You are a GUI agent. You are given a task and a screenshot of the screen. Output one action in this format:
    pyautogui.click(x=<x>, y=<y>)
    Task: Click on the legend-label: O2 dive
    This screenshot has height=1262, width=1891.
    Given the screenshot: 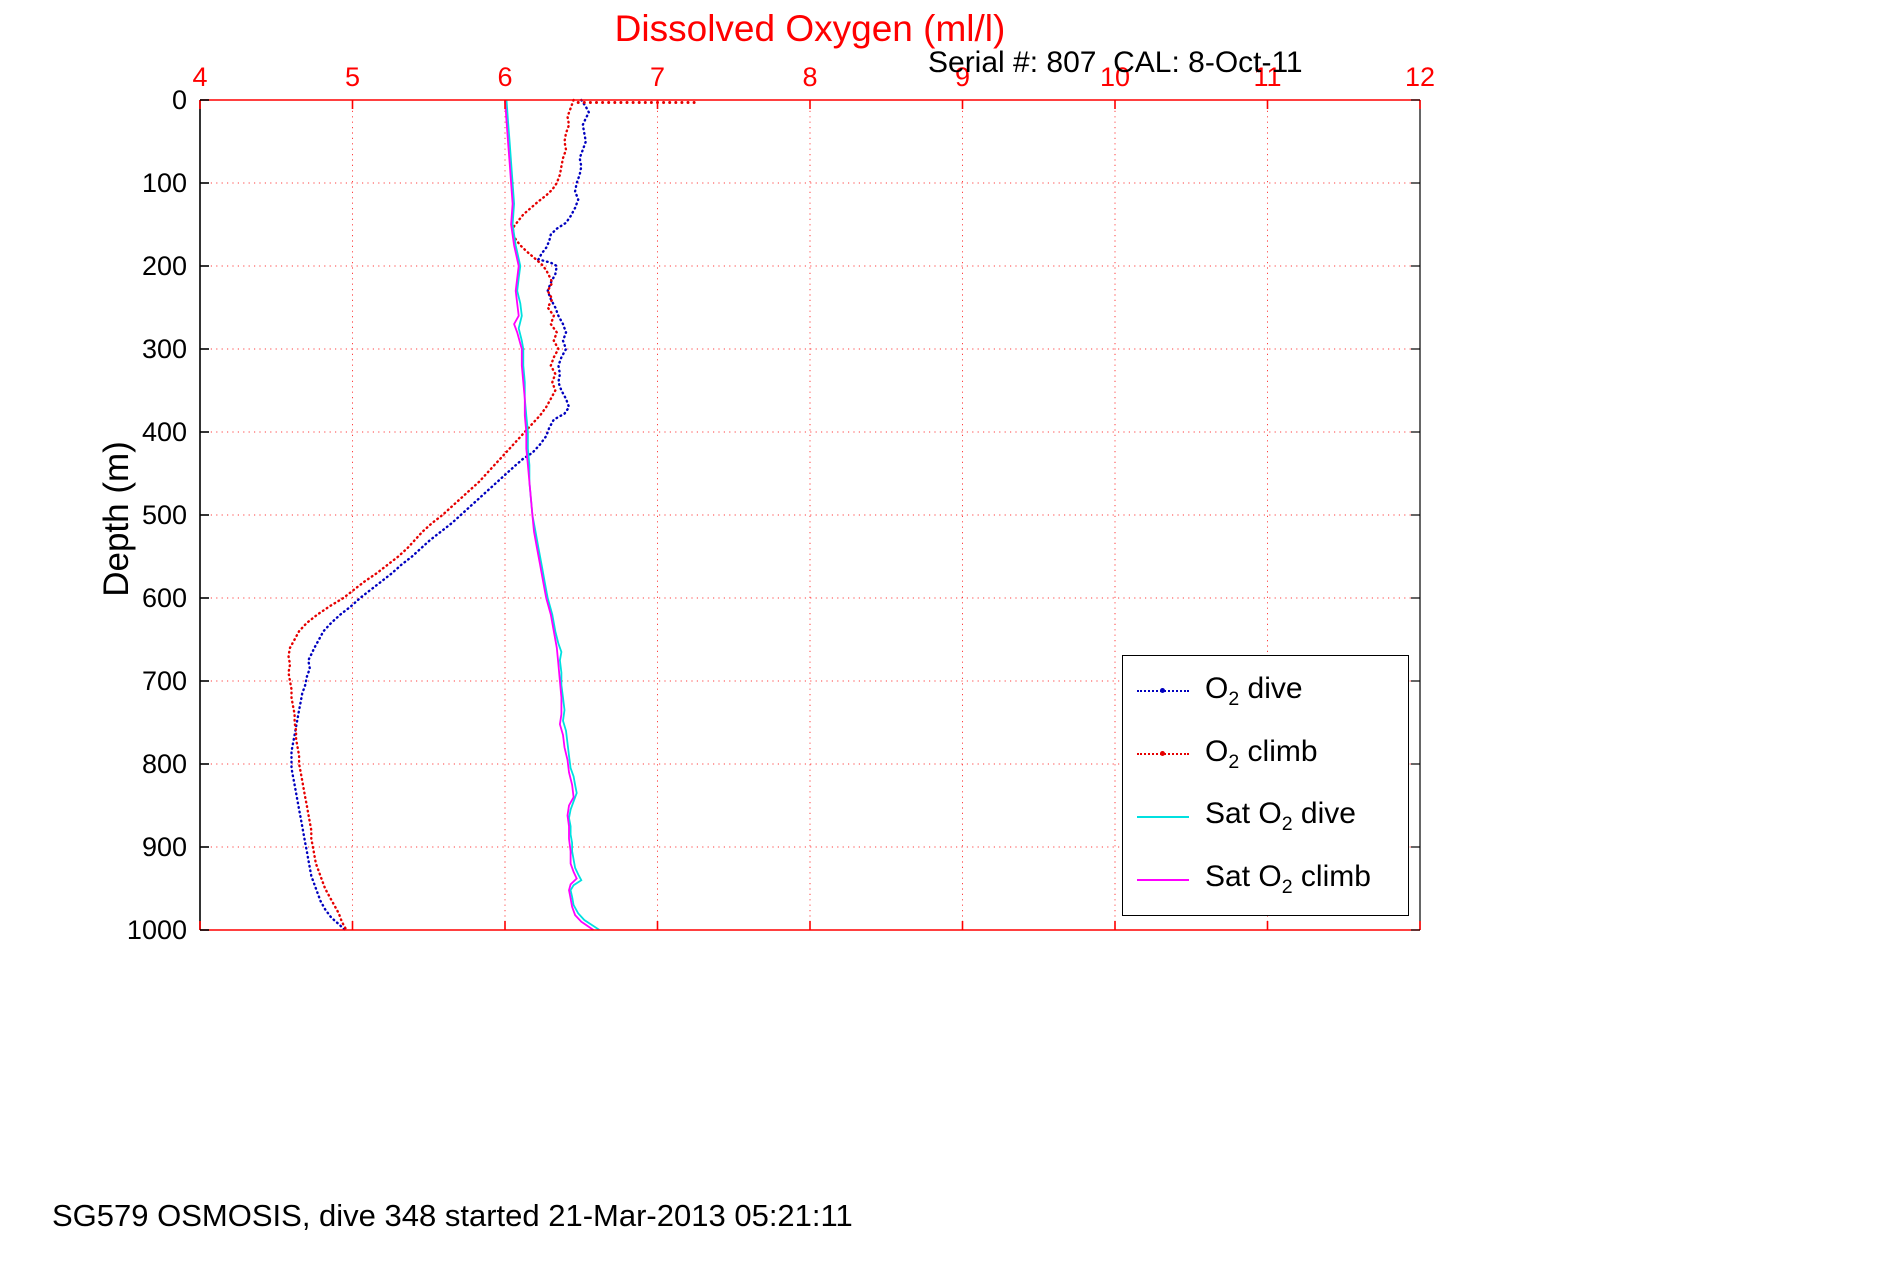 What is the action you would take?
    pyautogui.click(x=1254, y=690)
    